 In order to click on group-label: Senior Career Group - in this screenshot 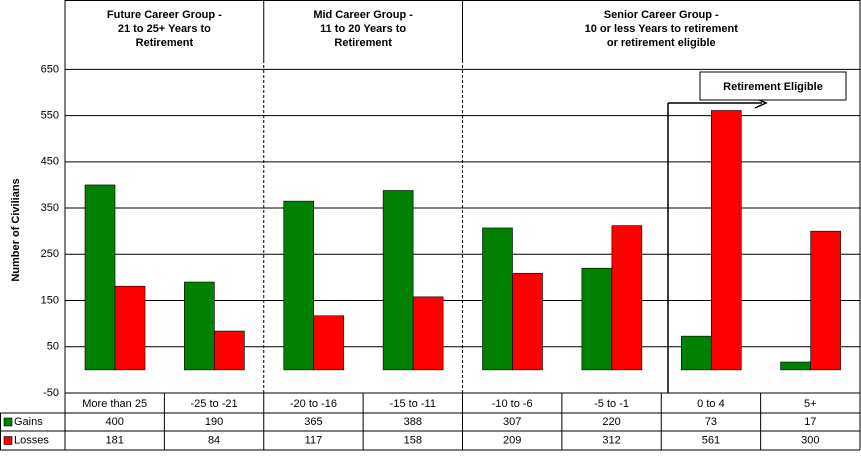, I will do `click(661, 15)`.